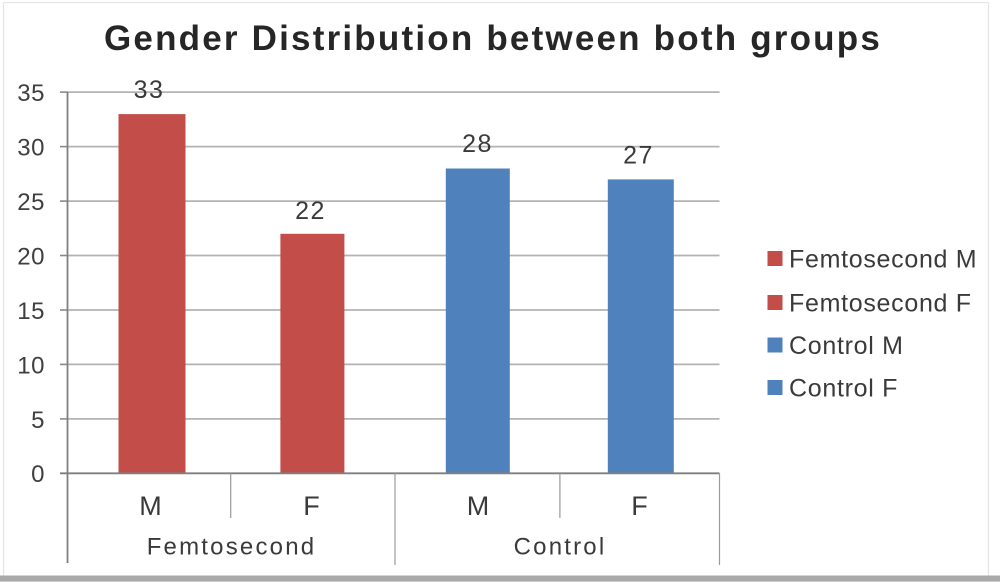  I want to click on svg-text:Gender Distribution between bo: Gender Distribution between both groups, so click(493, 38).